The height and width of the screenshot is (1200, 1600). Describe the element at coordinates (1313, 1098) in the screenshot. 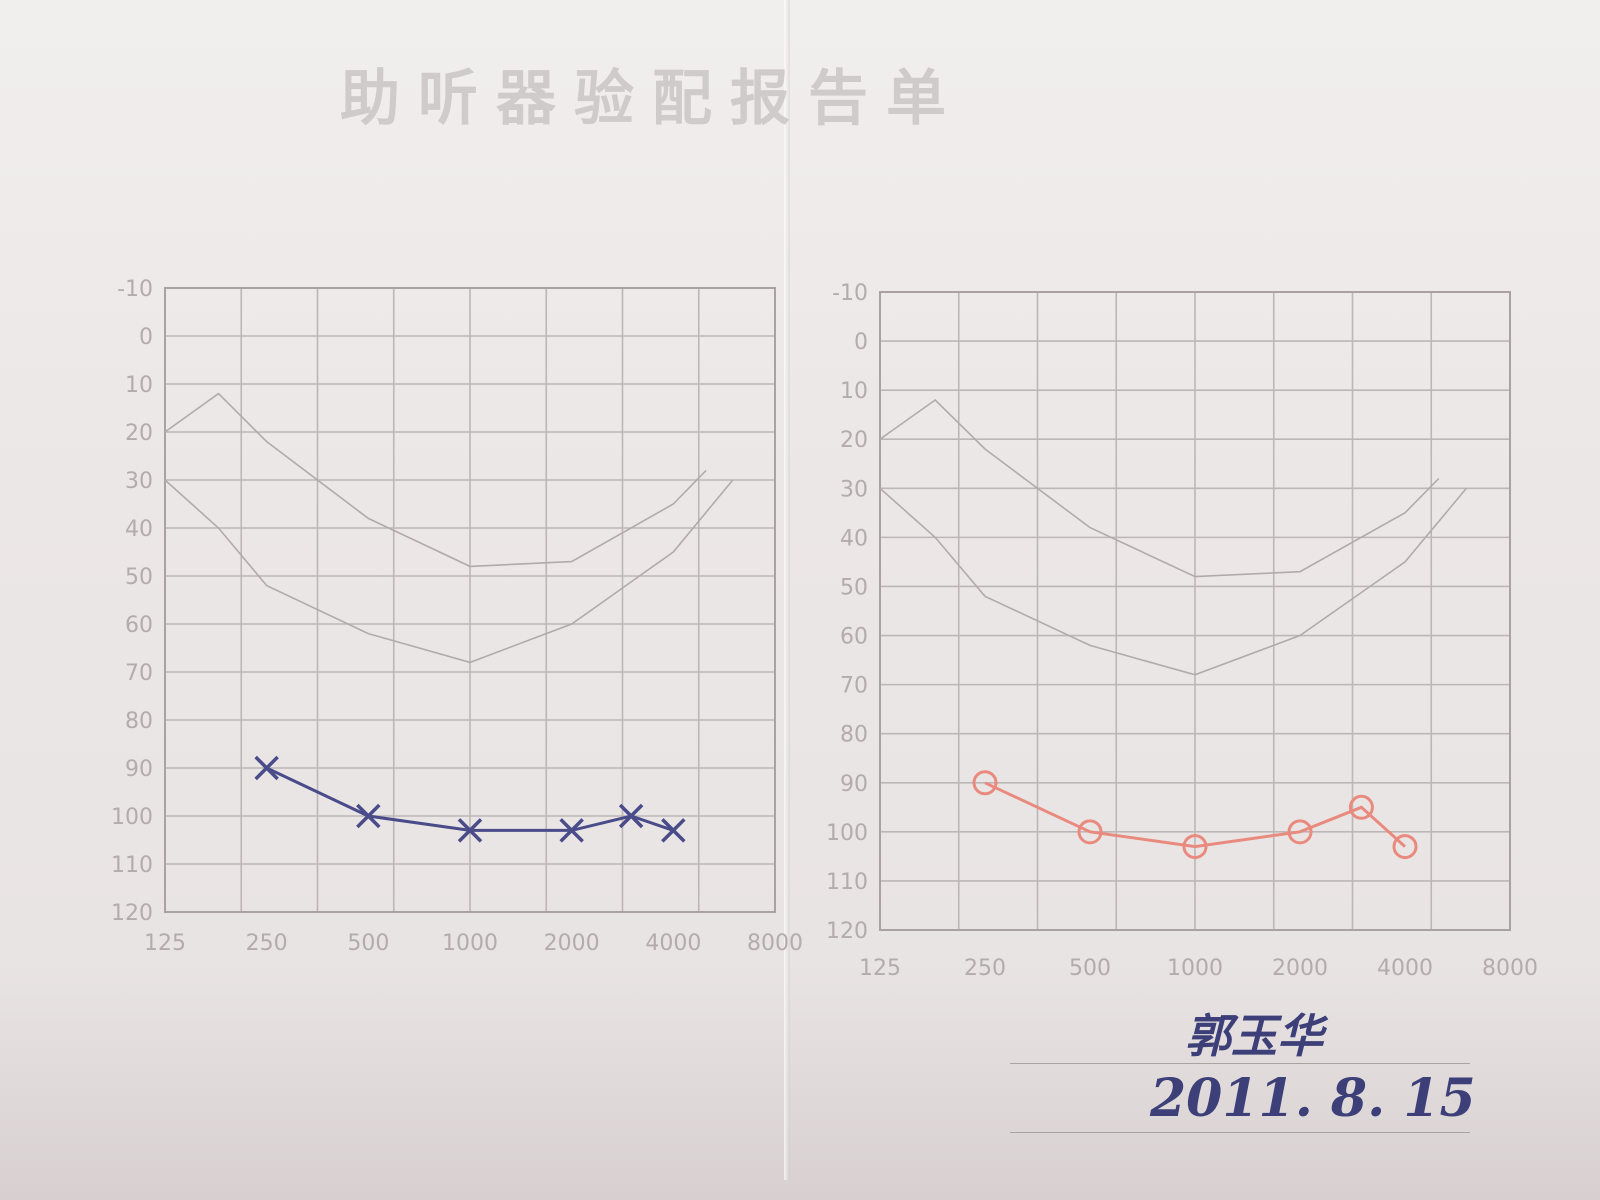

I see `report-date: 2011. 8. 15` at that location.